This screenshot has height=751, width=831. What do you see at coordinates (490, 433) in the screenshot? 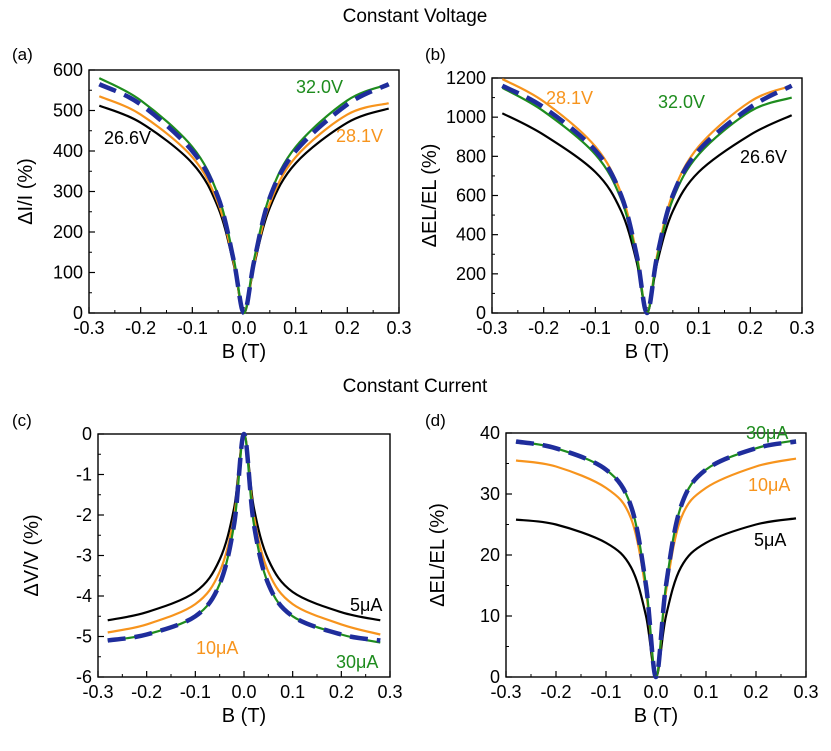
I see `y-tick-label: 40` at bounding box center [490, 433].